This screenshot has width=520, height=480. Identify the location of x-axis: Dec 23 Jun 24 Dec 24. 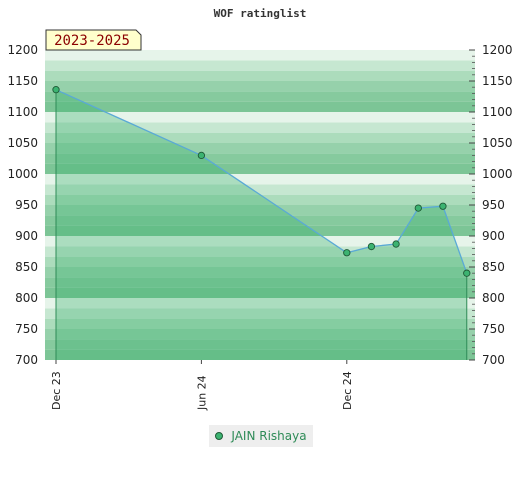
(202, 385).